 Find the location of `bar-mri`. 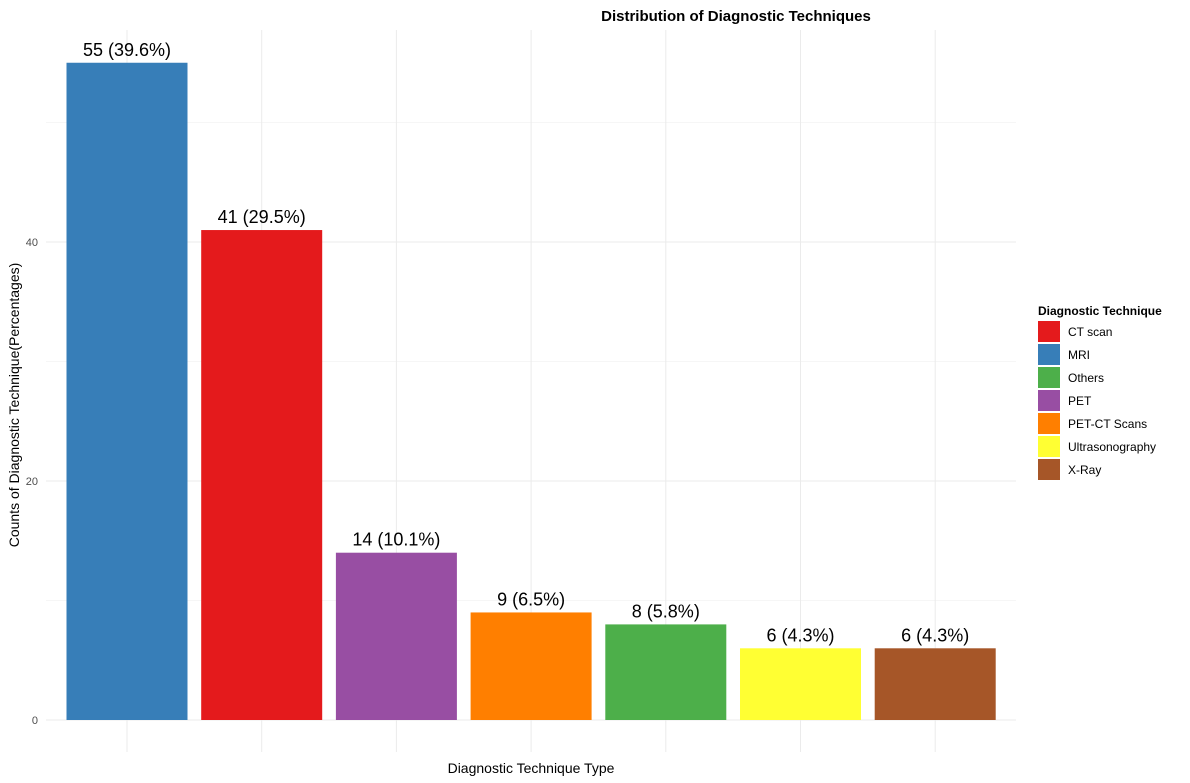

bar-mri is located at coordinates (127, 391).